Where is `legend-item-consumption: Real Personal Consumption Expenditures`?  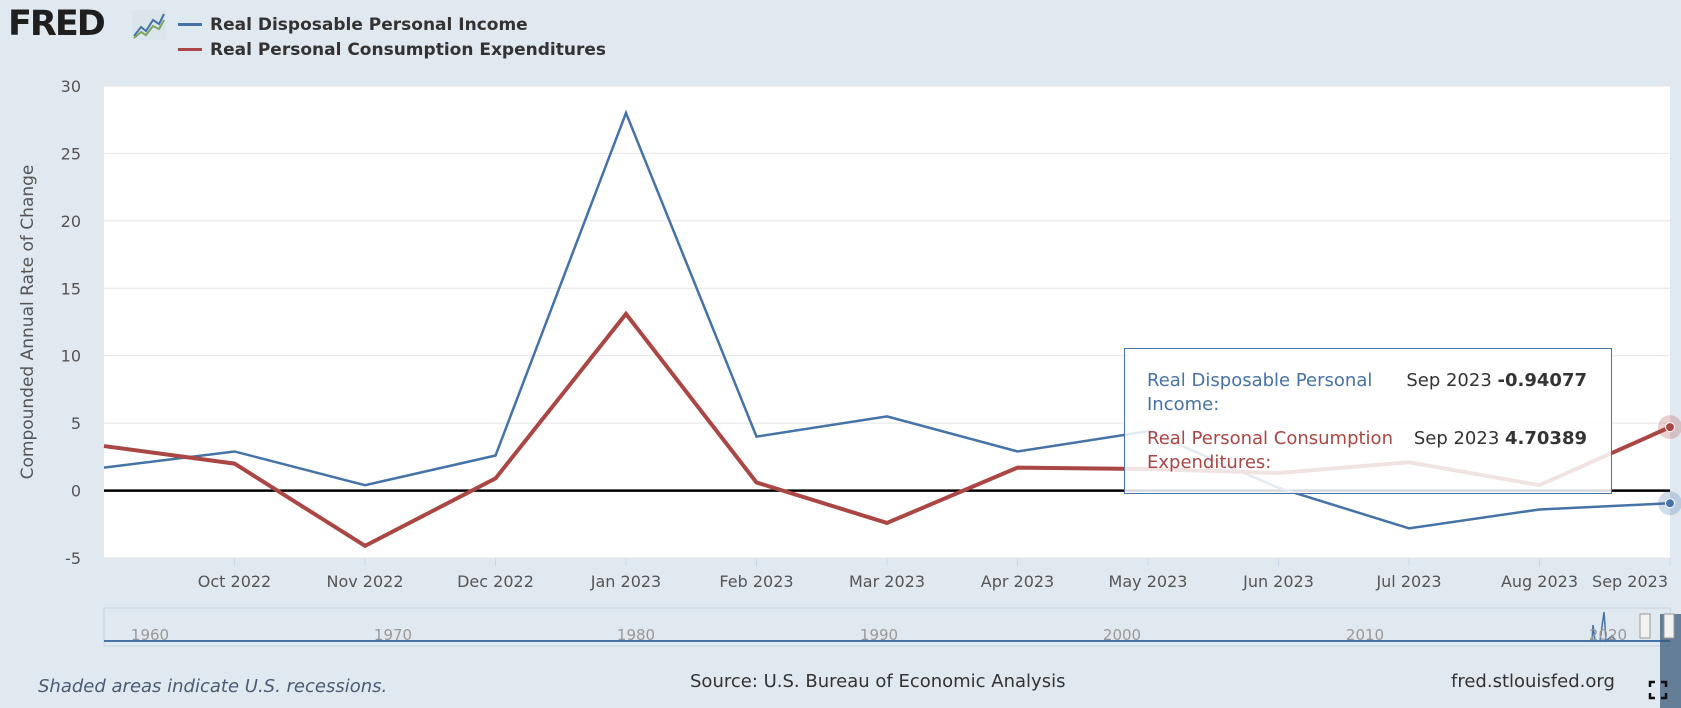 legend-item-consumption: Real Personal Consumption Expenditures is located at coordinates (392, 49).